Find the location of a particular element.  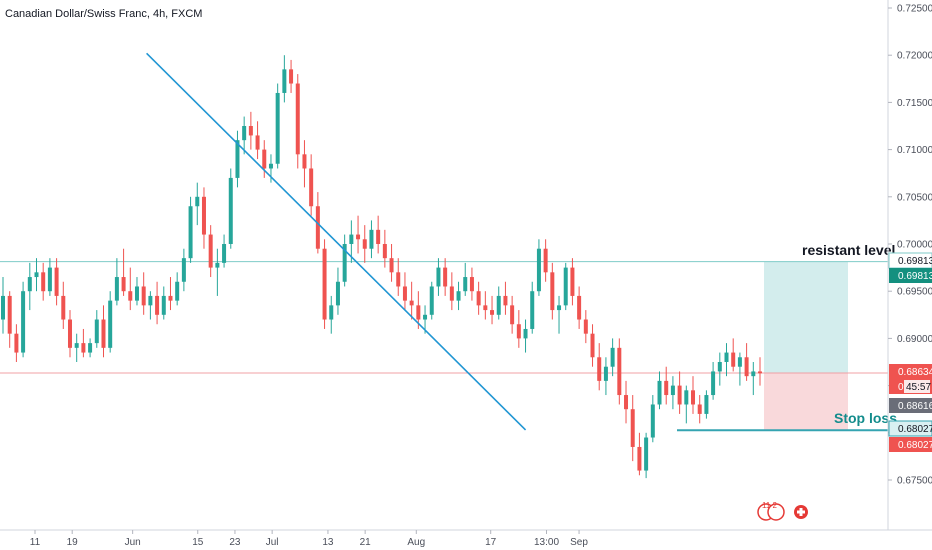

y-tick-label: 0.72500 is located at coordinates (914, 9).